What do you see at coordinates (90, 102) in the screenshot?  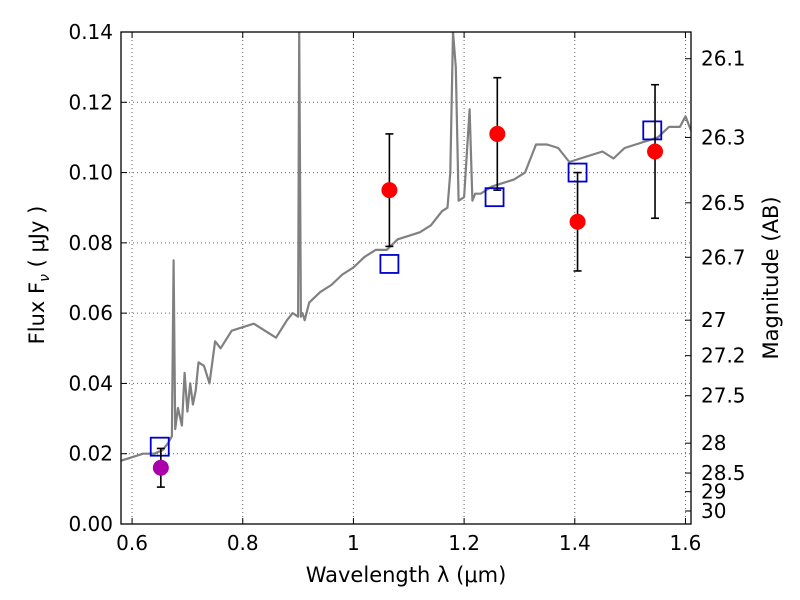 I see `y-tick-label: 0.12` at bounding box center [90, 102].